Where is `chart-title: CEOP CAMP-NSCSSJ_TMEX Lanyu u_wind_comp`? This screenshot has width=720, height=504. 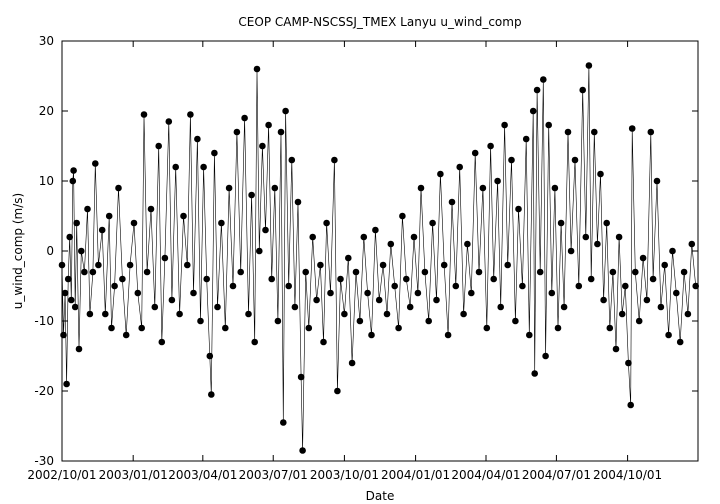 chart-title: CEOP CAMP-NSCSSJ_TMEX Lanyu u_wind_comp is located at coordinates (379, 22).